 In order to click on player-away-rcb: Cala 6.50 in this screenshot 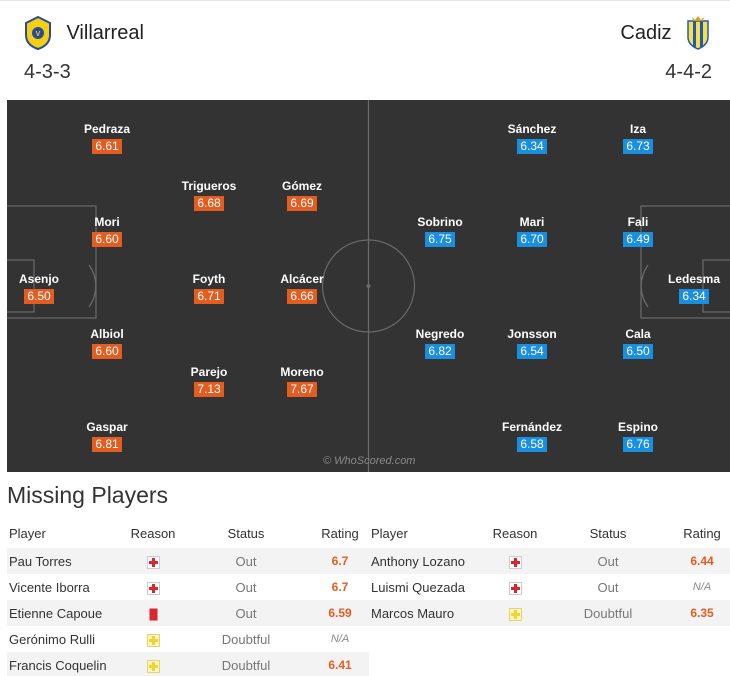, I will do `click(638, 343)`.